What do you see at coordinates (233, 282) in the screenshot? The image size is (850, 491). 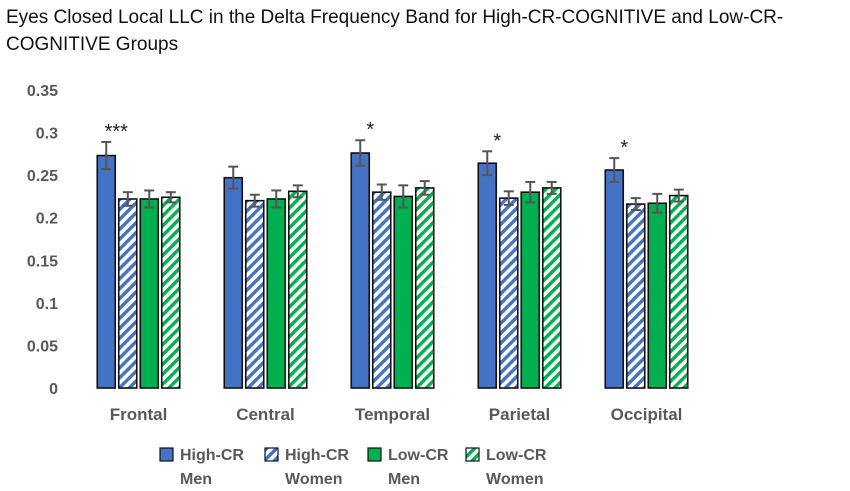 I see `bar-high-cr-men-central` at bounding box center [233, 282].